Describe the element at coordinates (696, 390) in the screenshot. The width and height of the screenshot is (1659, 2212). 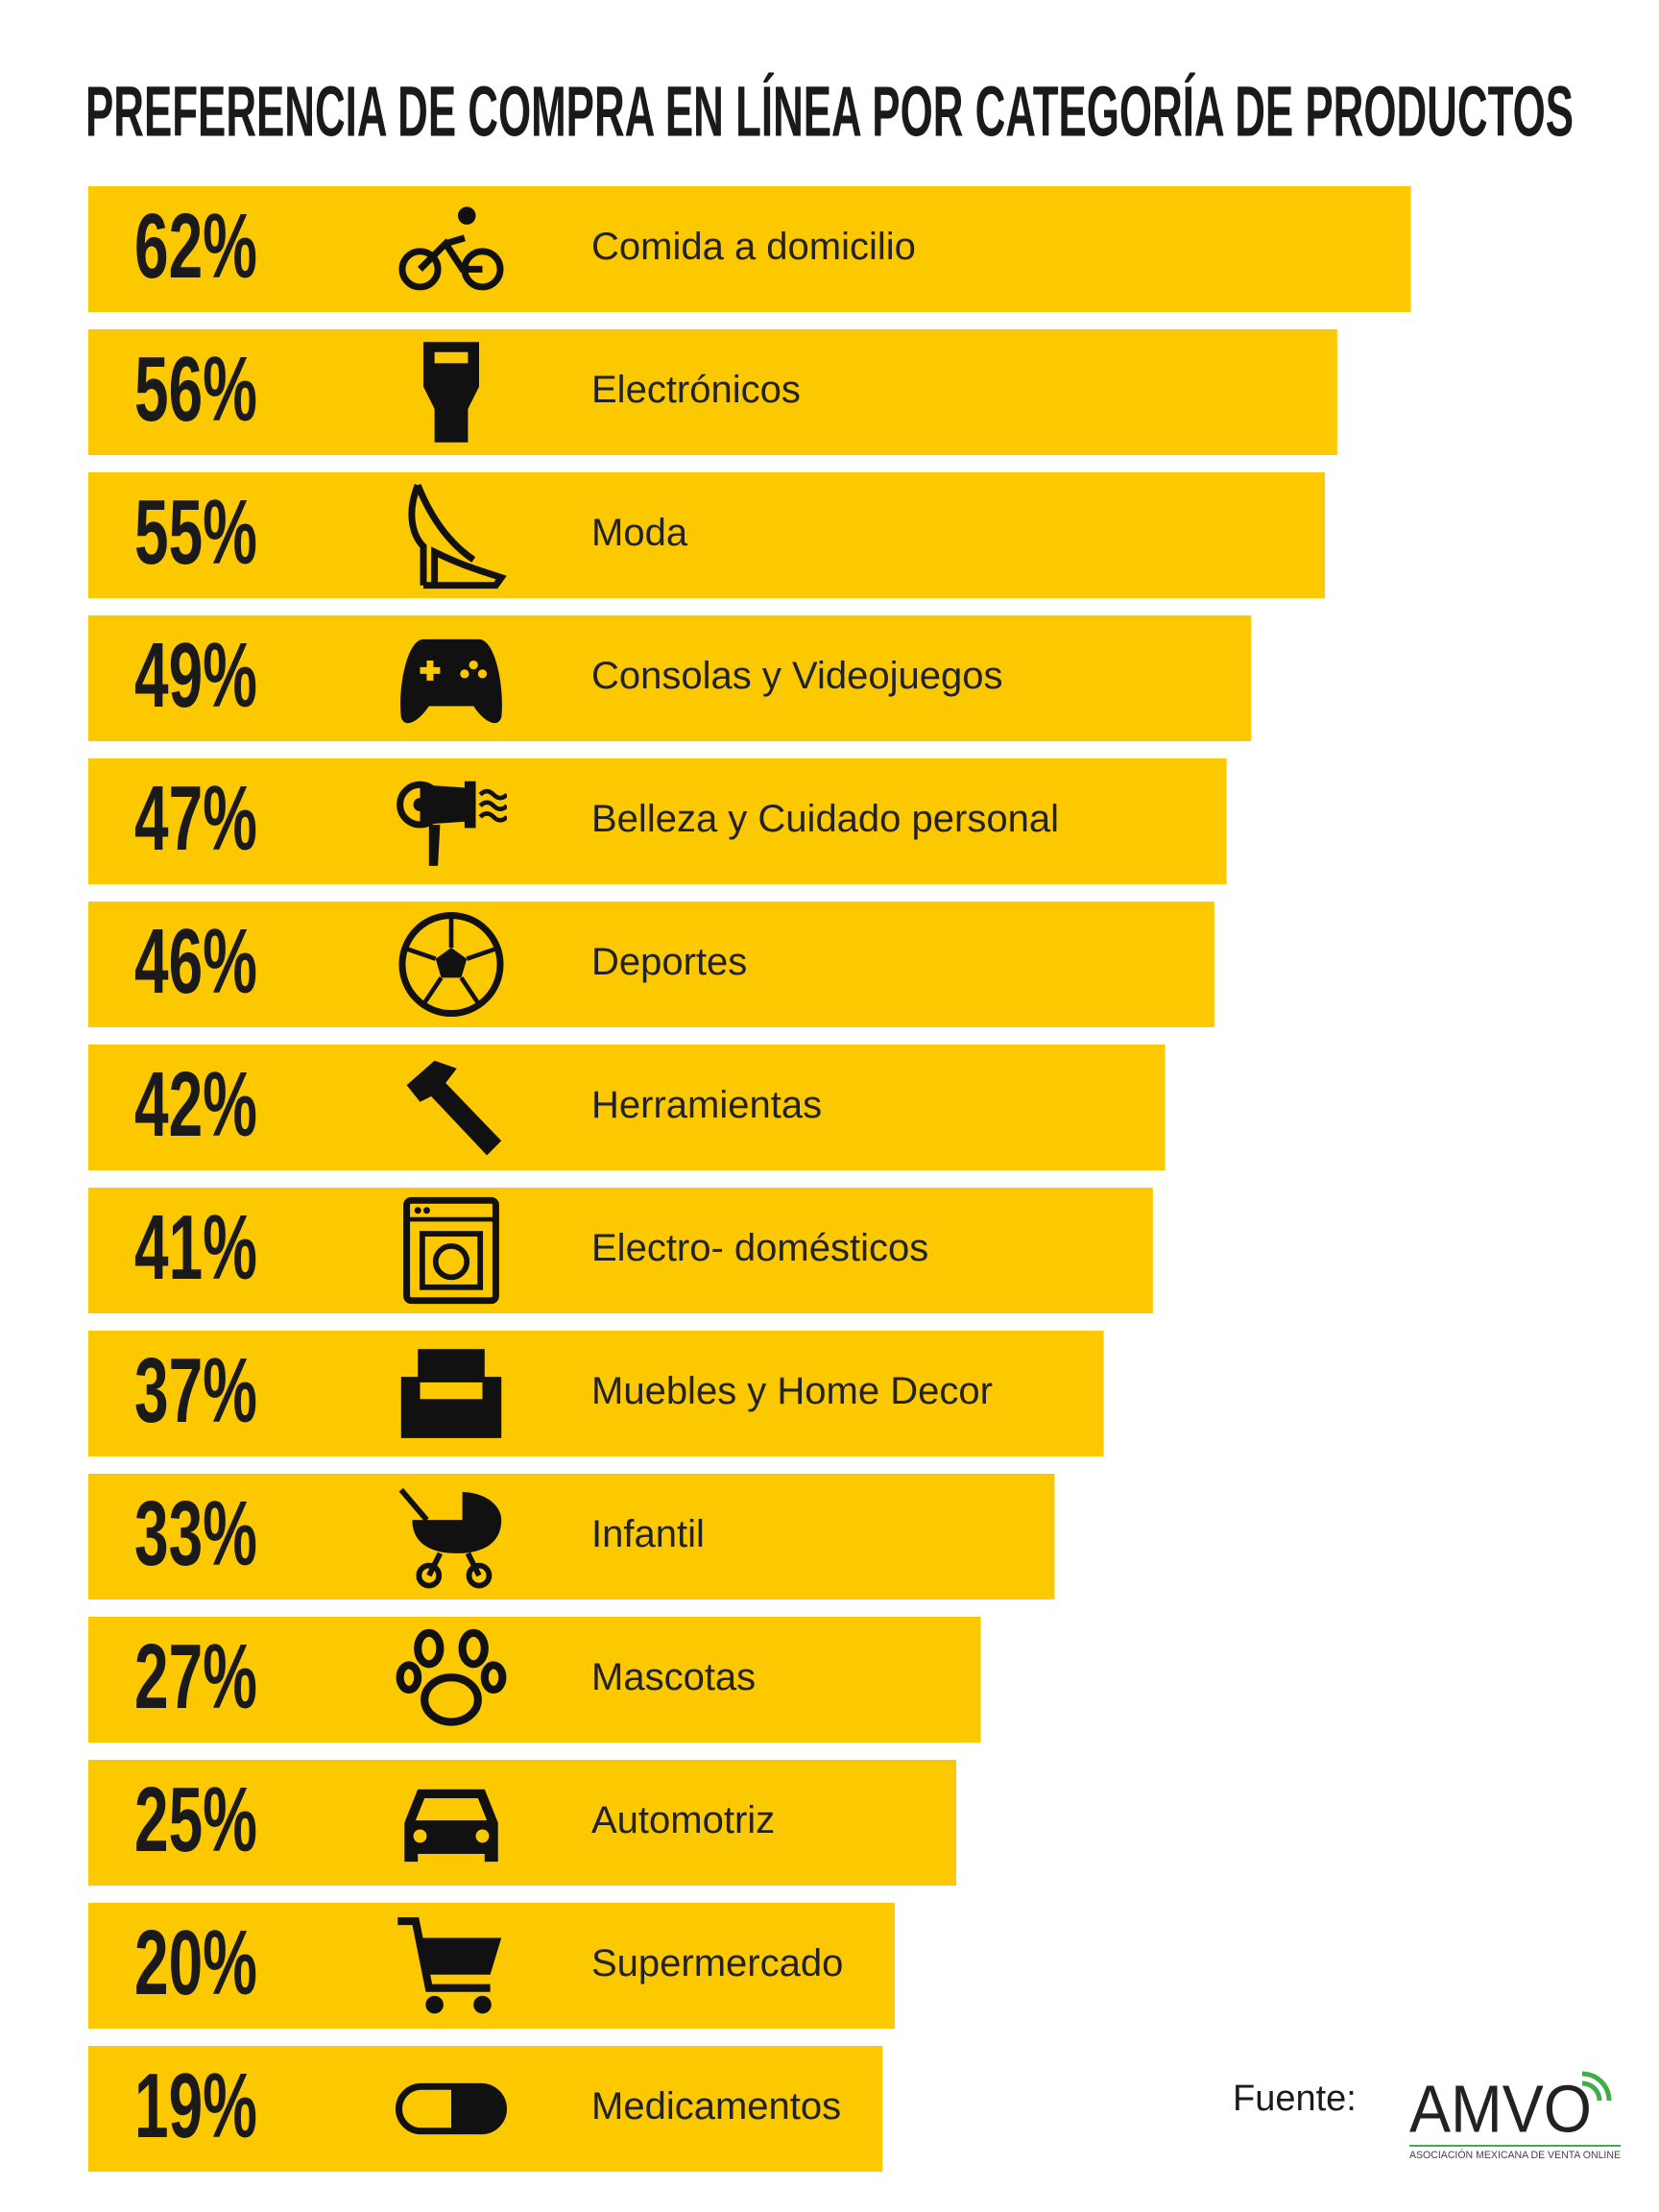
I see `category-label: Electrónicos` at that location.